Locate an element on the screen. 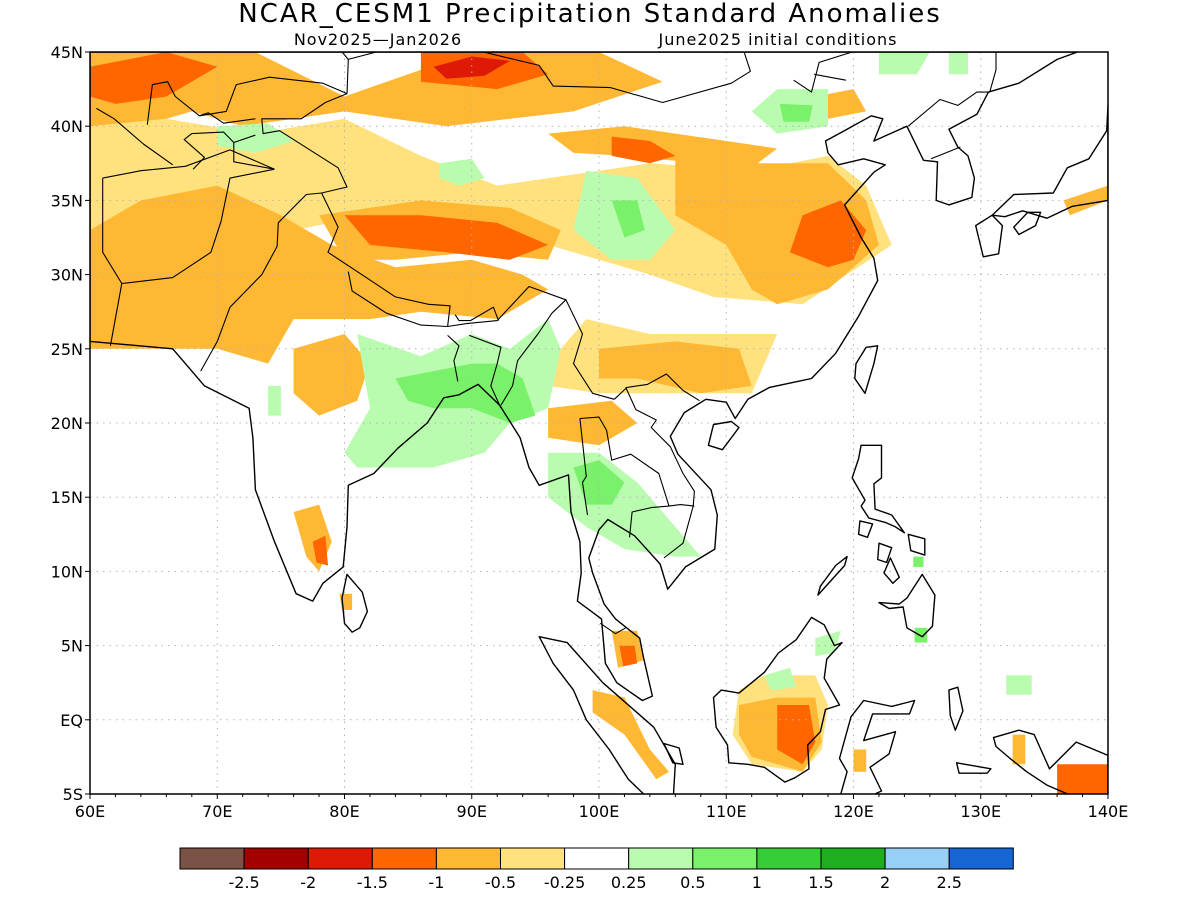  lon-tick-label: 100E is located at coordinates (599, 811).